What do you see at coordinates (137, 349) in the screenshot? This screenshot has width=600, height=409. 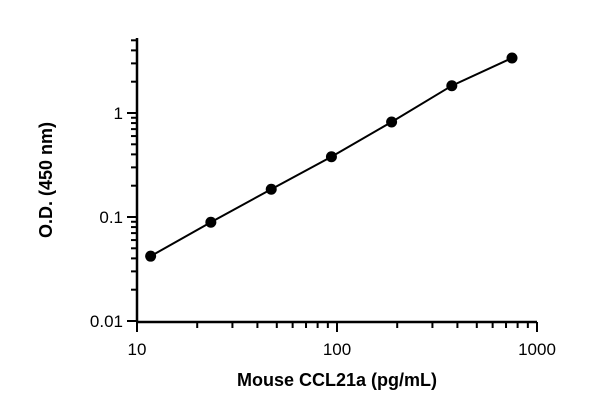 I see `x-tick-label: 10` at bounding box center [137, 349].